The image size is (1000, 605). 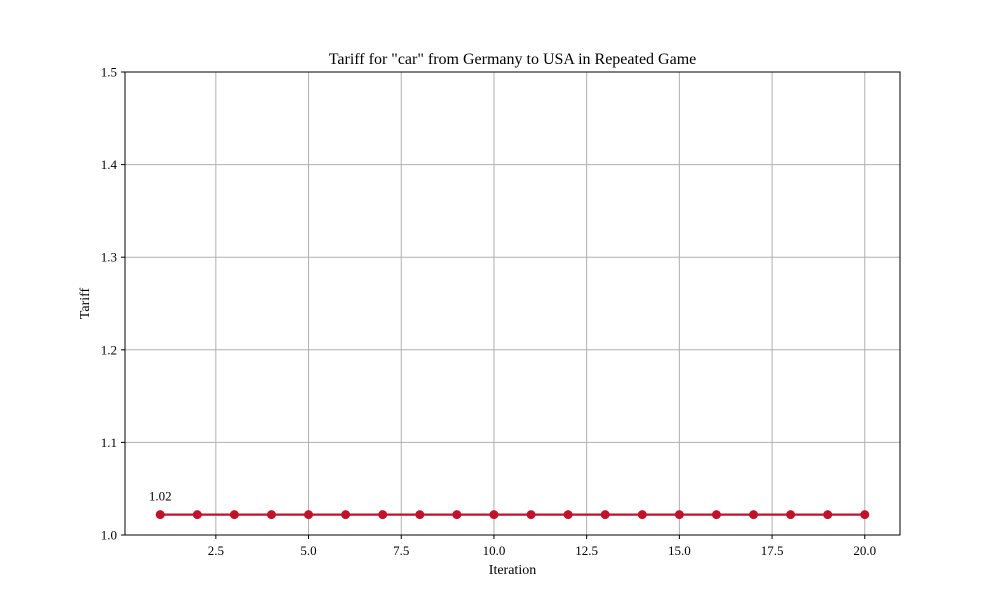 What do you see at coordinates (109, 257) in the screenshot?
I see `y-tick-label: 1.3` at bounding box center [109, 257].